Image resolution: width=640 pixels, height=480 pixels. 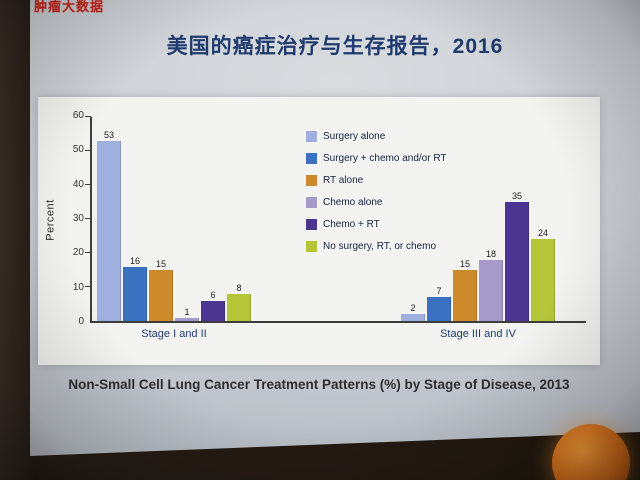 What do you see at coordinates (81, 321) in the screenshot?
I see `y-axis-tick-label: 0` at bounding box center [81, 321].